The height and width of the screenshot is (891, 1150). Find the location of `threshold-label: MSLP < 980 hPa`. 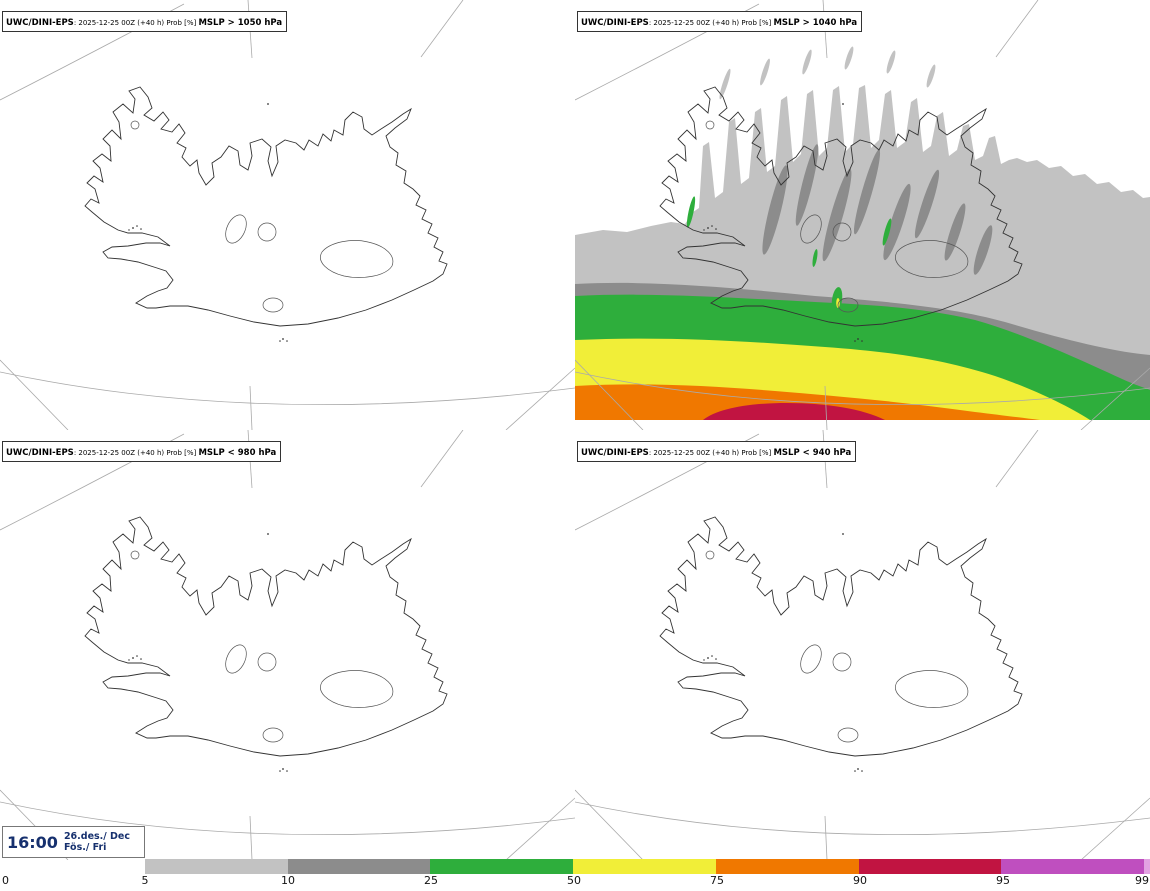

threshold-label: MSLP < 980 hPa is located at coordinates (237, 453).